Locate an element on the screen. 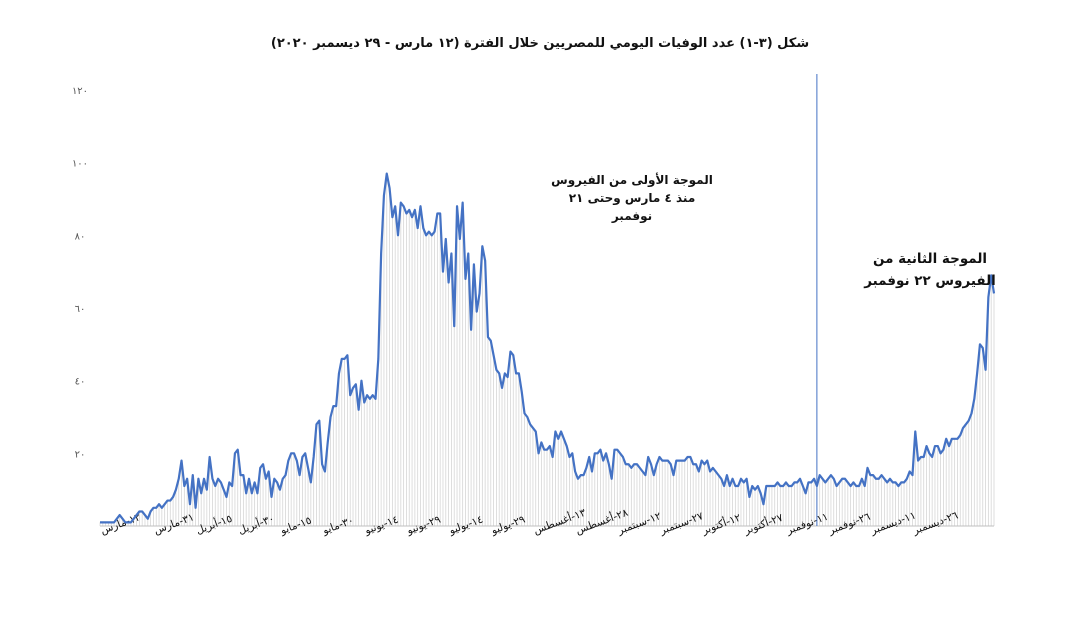 This screenshot has width=1080, height=630. y-tick-label: ٢٠ is located at coordinates (80, 454).